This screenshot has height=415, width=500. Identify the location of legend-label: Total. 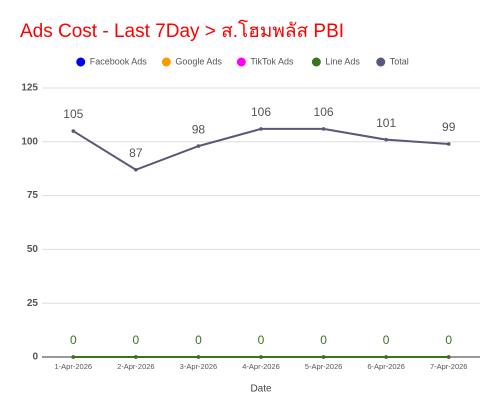
(399, 61).